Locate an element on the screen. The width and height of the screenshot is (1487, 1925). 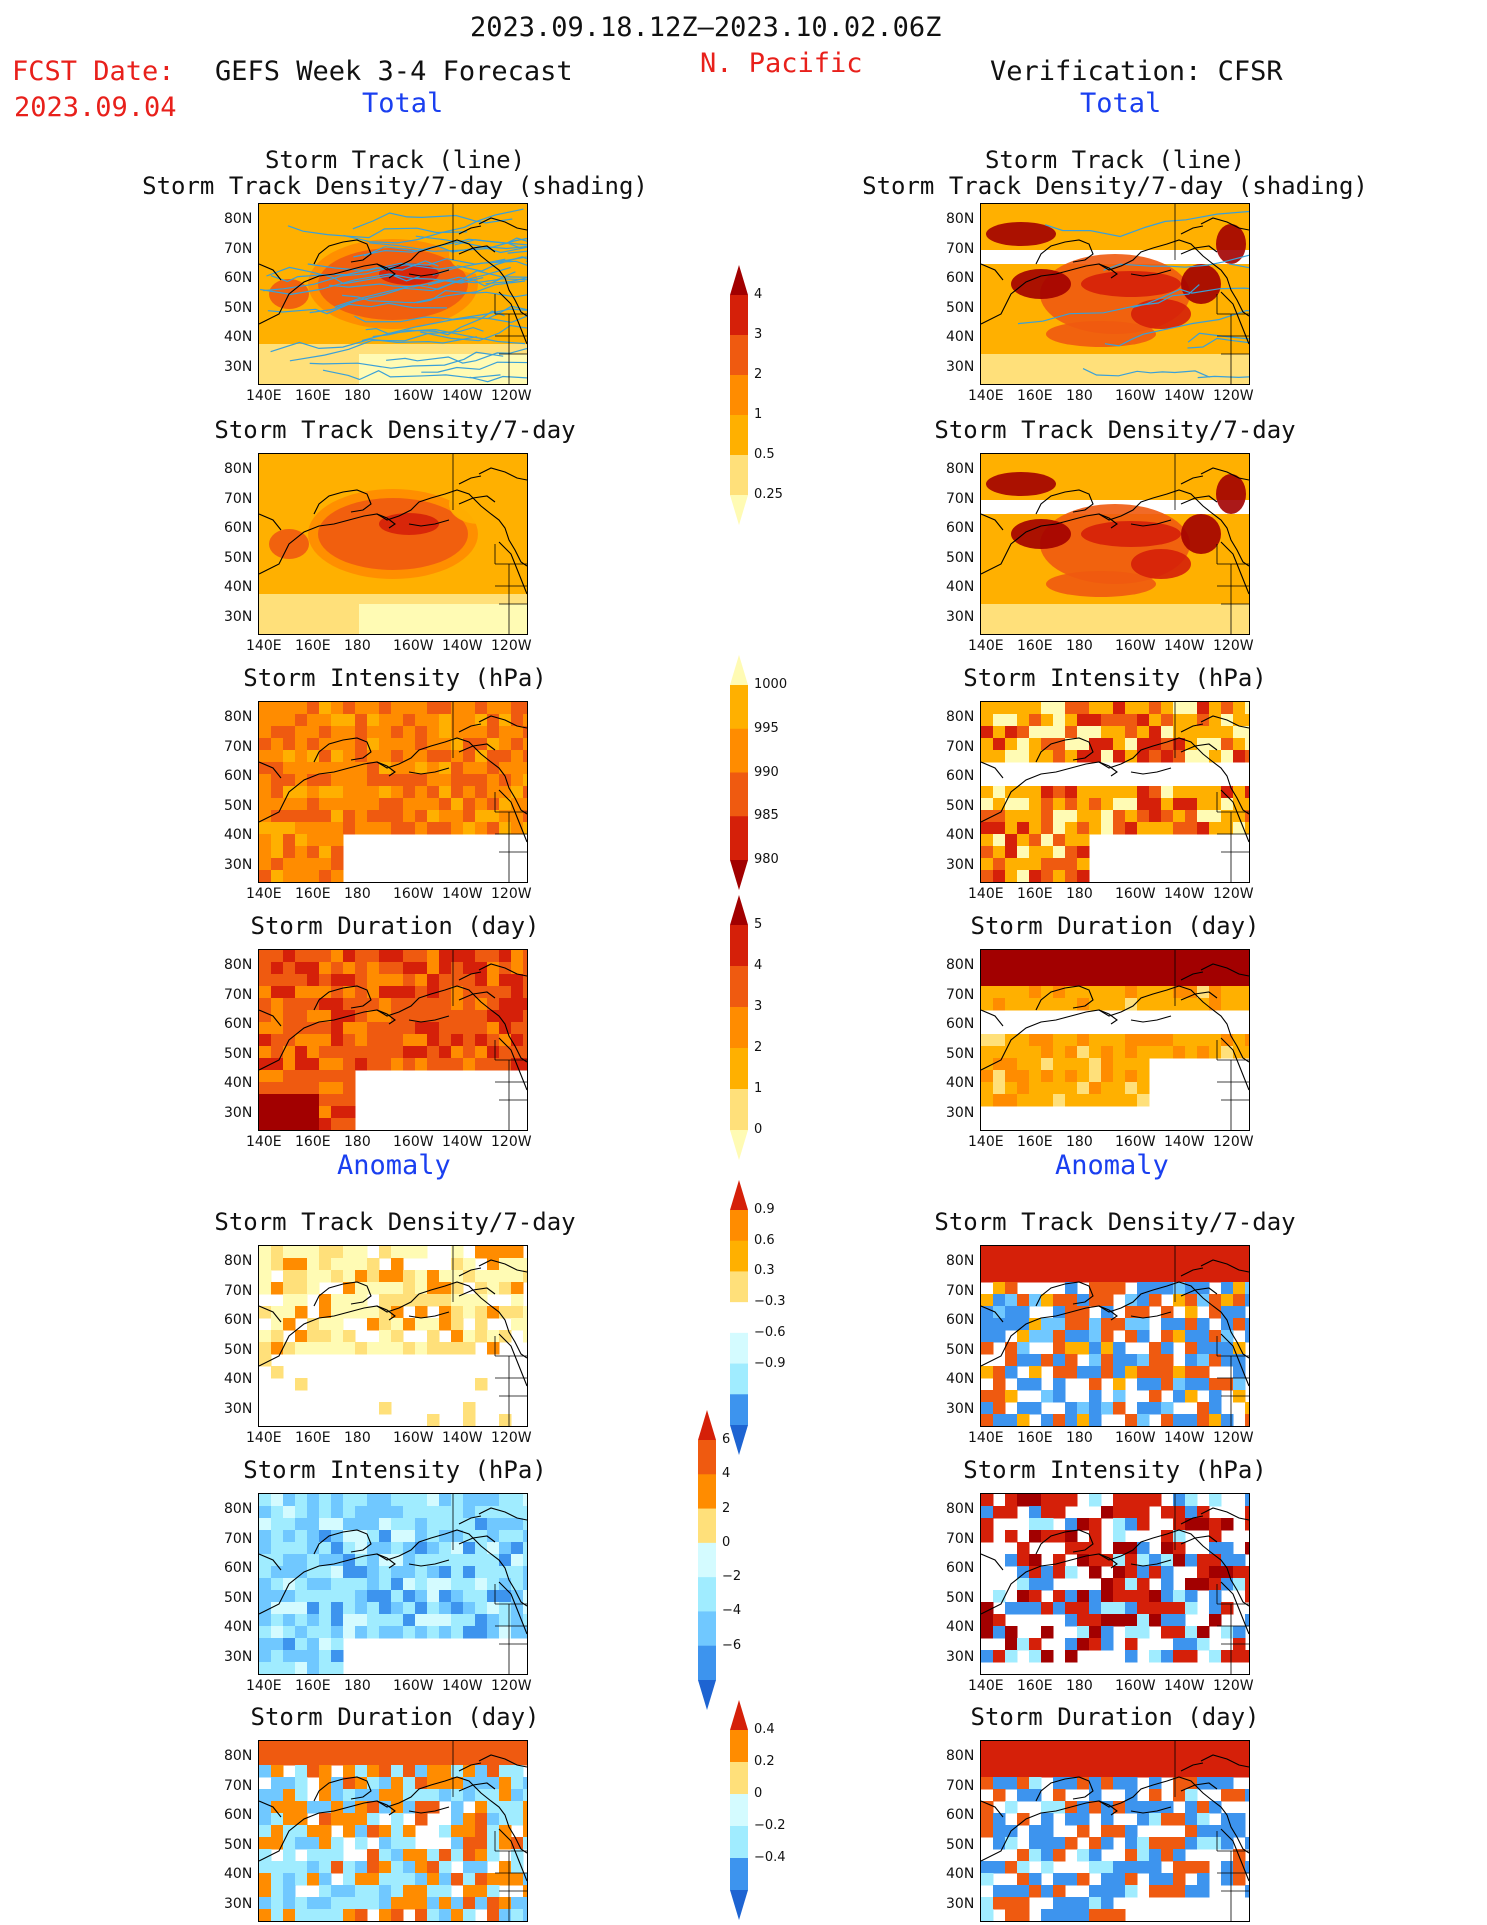
panel-title: Storm Track Density/7-day is located at coordinates (395, 1222).